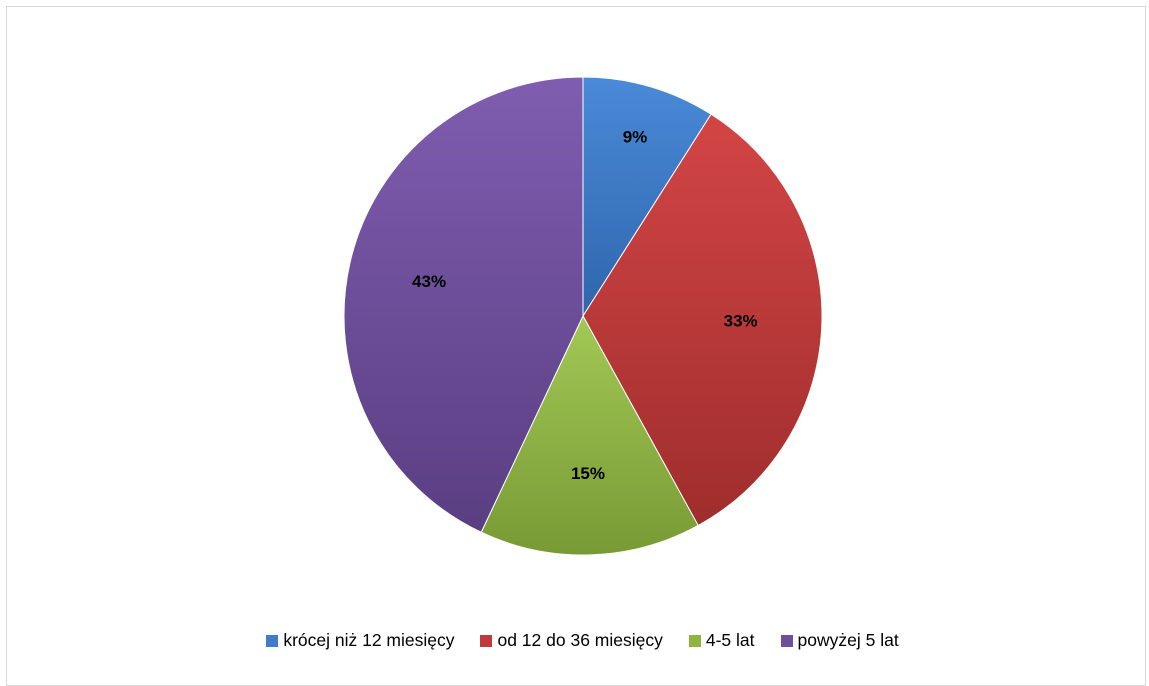 Image resolution: width=1149 pixels, height=686 pixels. Describe the element at coordinates (741, 320) in the screenshot. I see `data-label-12-36-months: 33%` at that location.